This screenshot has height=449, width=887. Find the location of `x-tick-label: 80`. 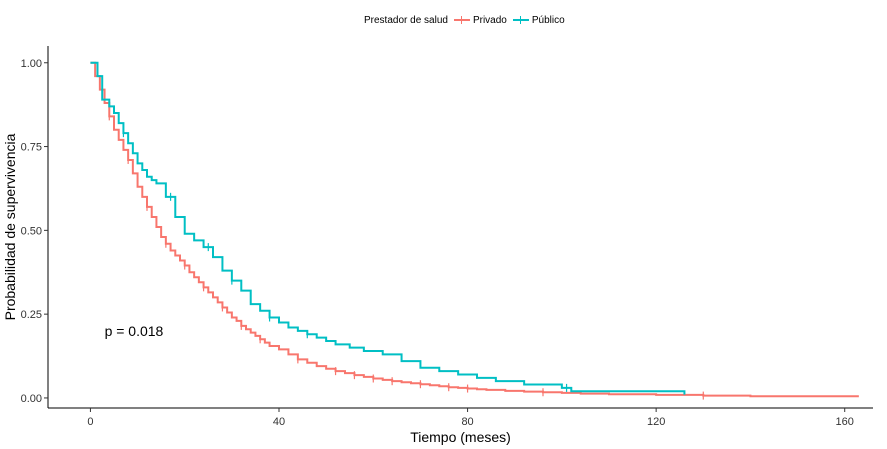

x-tick-label: 80 is located at coordinates (467, 422).